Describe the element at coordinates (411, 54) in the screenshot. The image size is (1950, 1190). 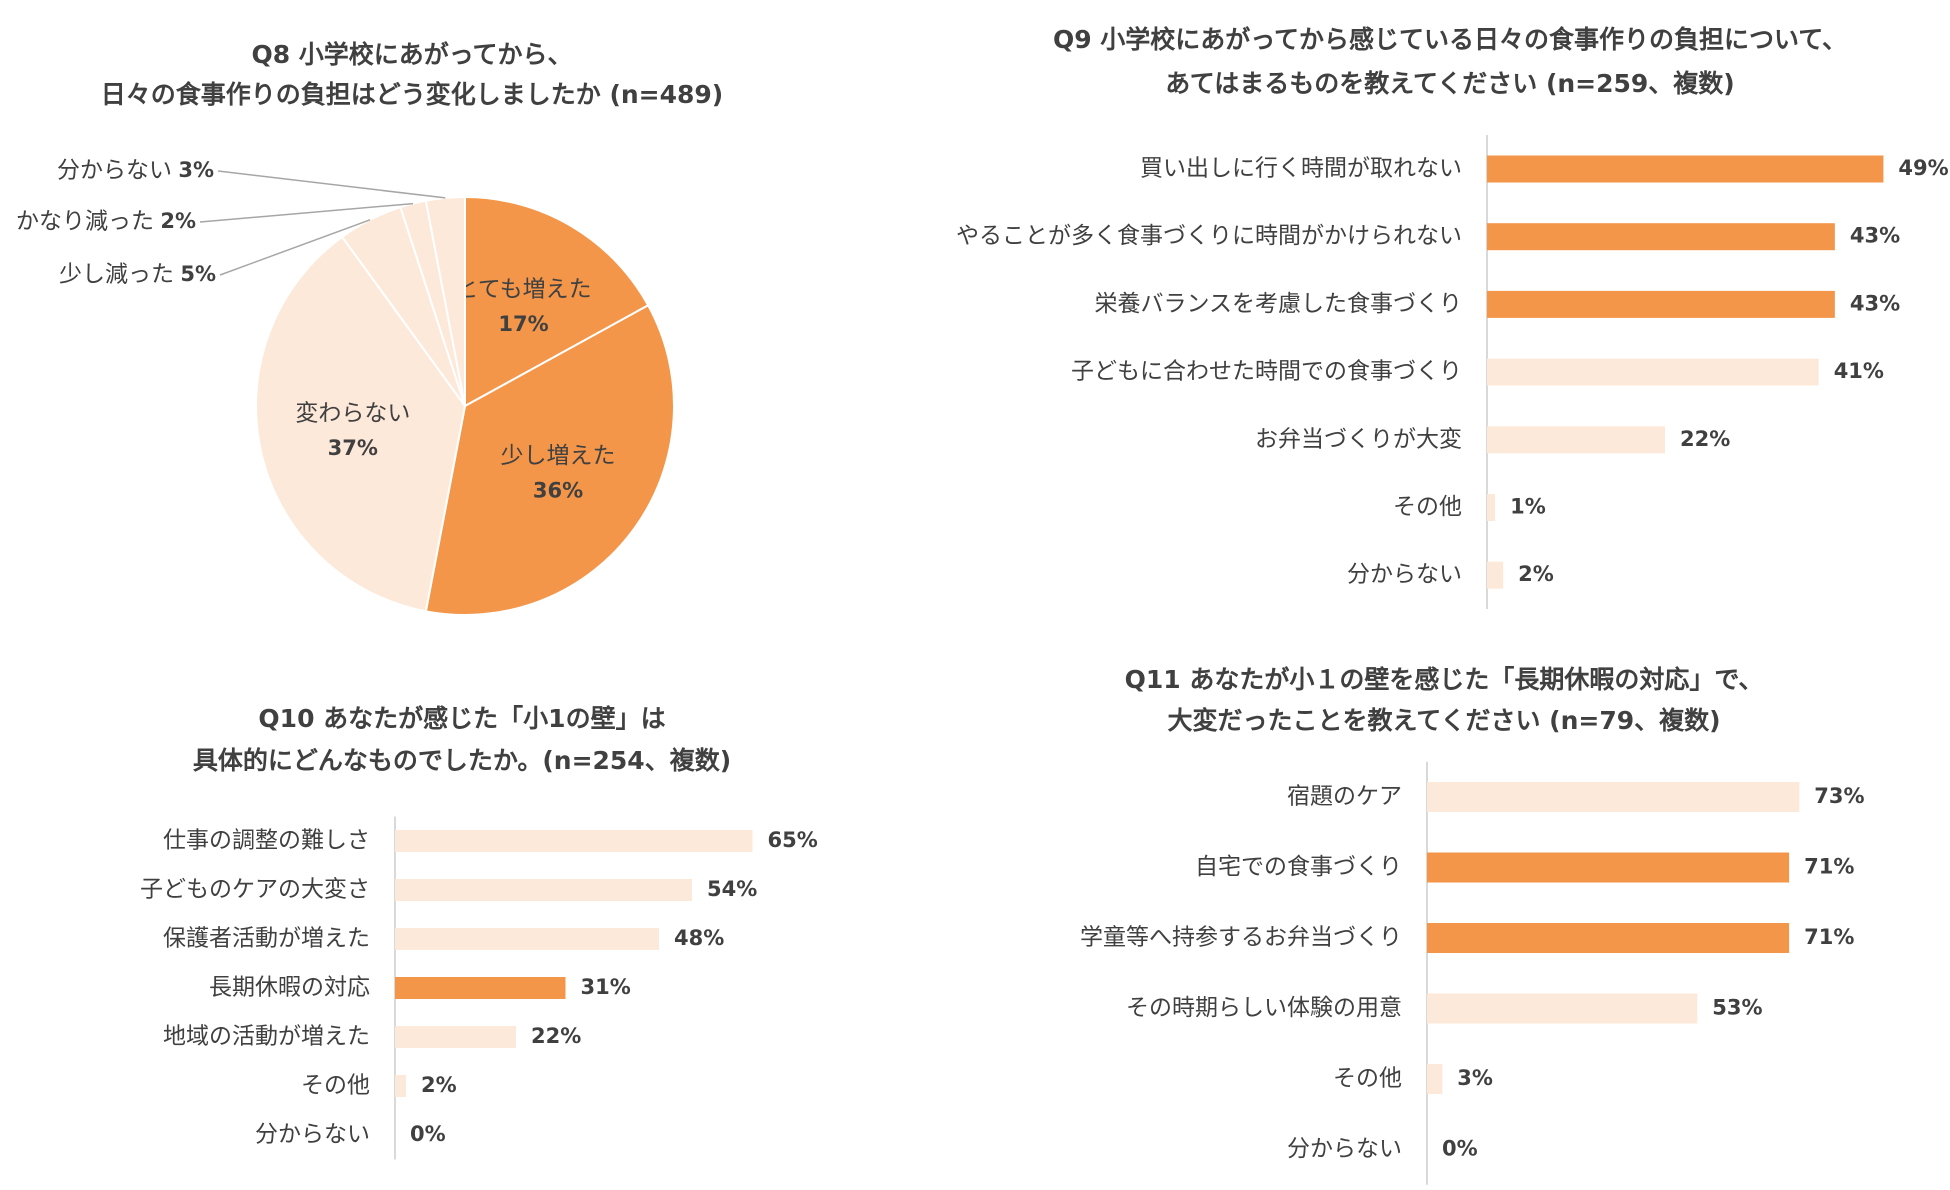
I see `chart-title: Q8 小学校にあがってから、` at that location.